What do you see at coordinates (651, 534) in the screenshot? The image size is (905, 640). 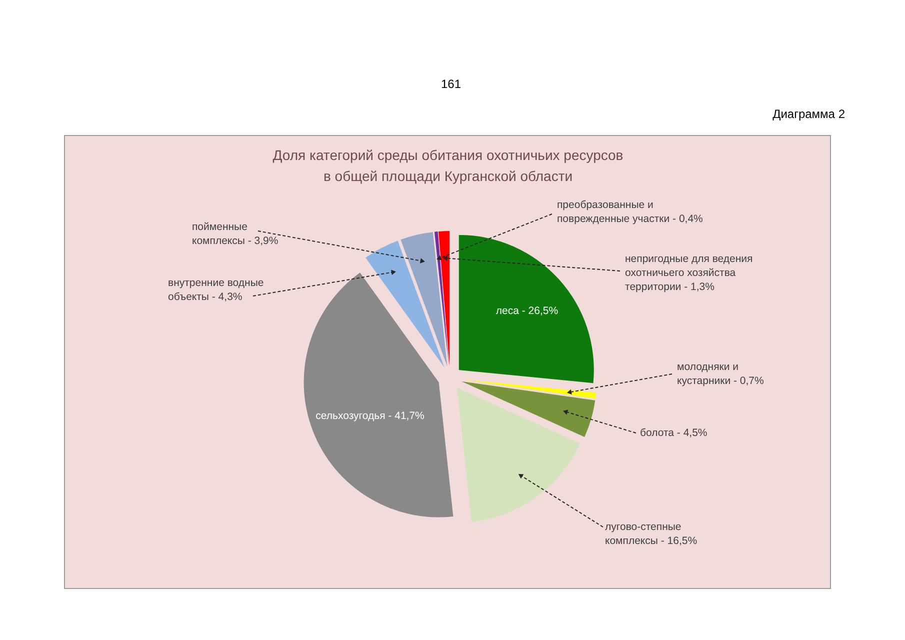 I see `slice-label: лугово-степные комплексы - 16,5%` at bounding box center [651, 534].